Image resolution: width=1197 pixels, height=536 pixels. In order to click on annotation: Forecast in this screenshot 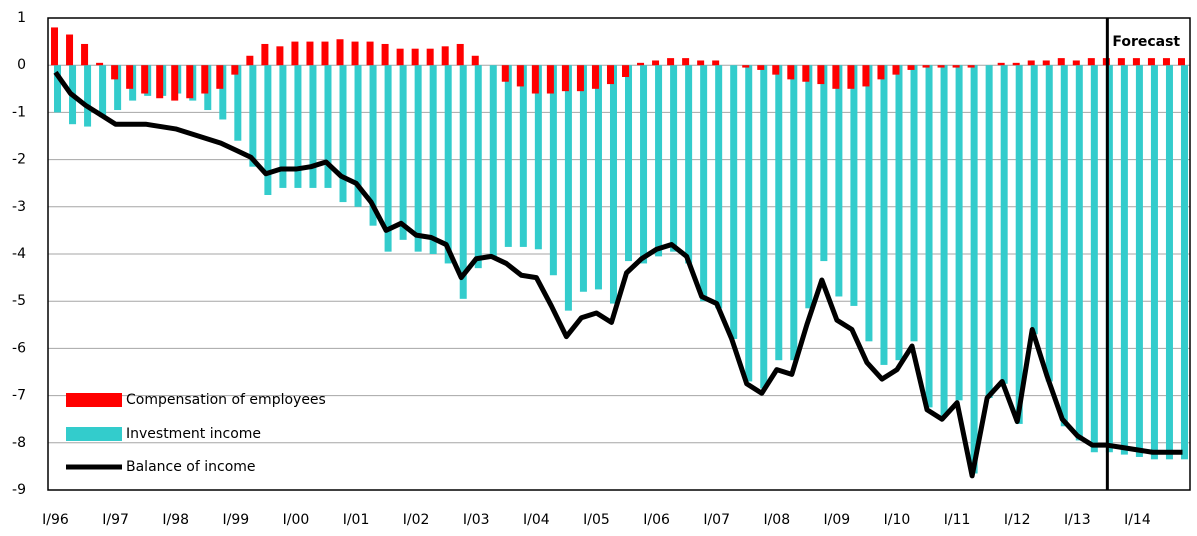, I will do `click(1146, 42)`.